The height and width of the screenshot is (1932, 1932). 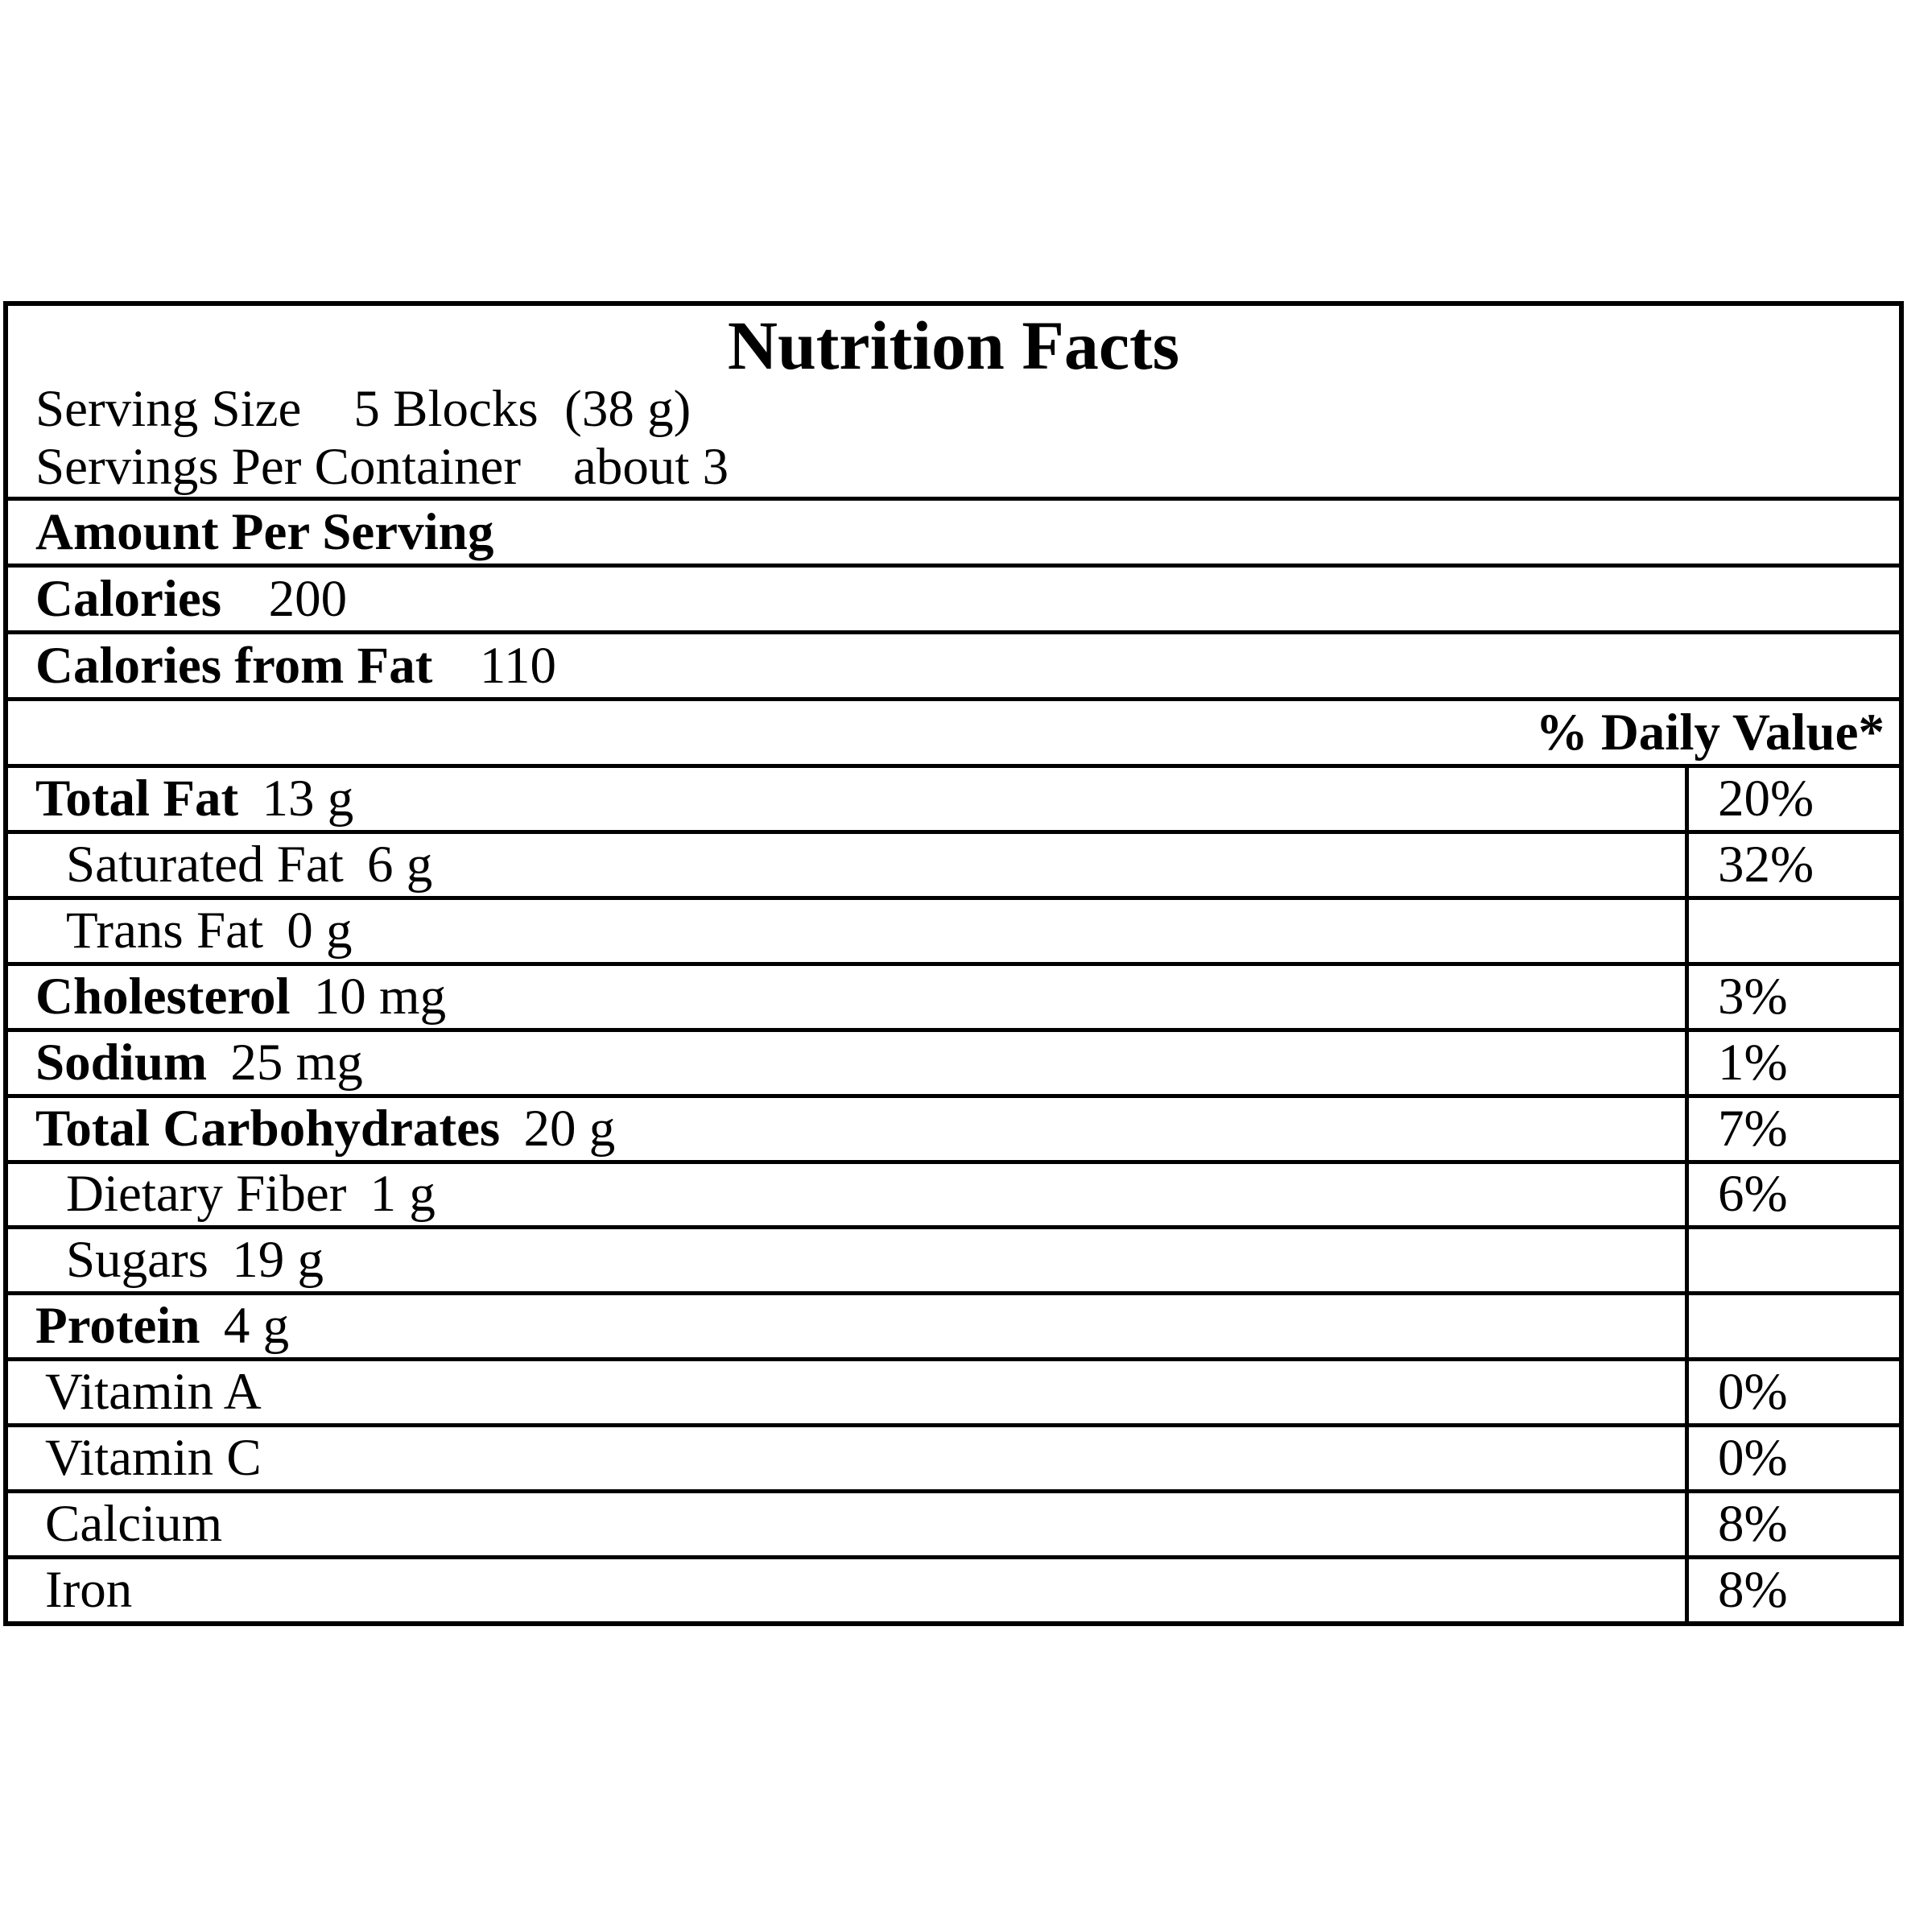 I want to click on nutrient-amount: 19 g, so click(x=278, y=1260).